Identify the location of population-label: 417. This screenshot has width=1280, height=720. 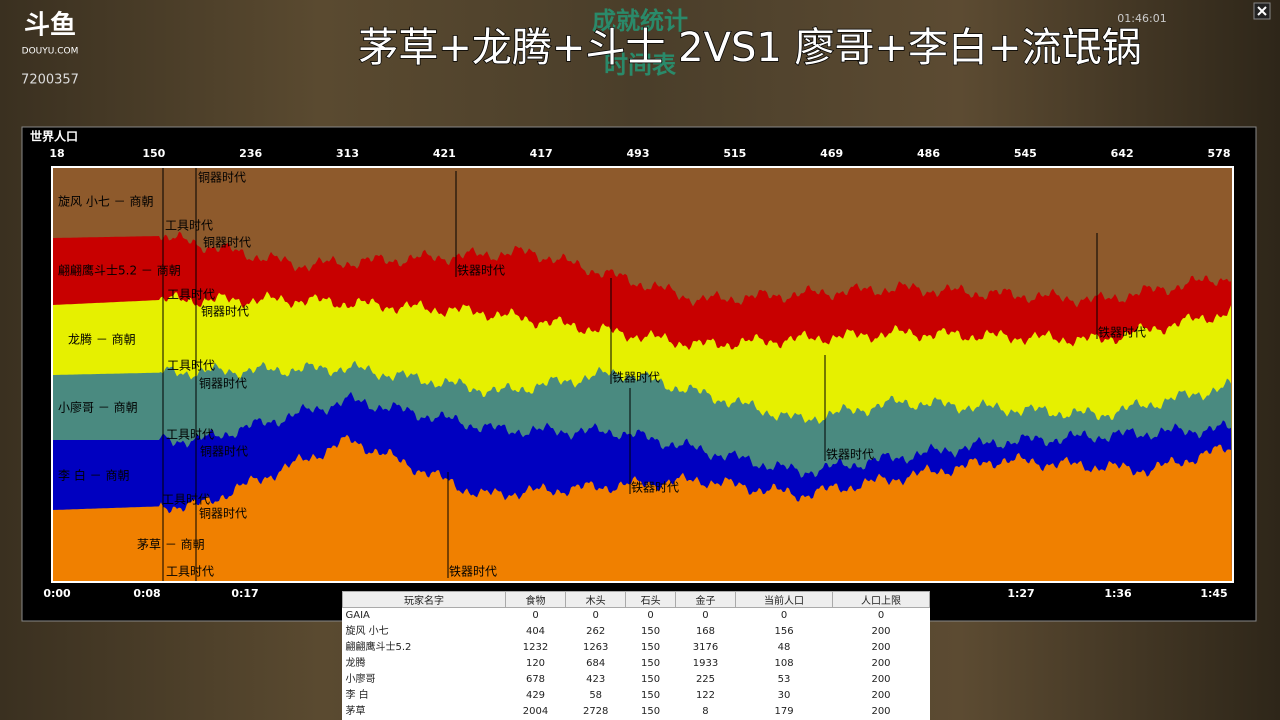
(541, 153).